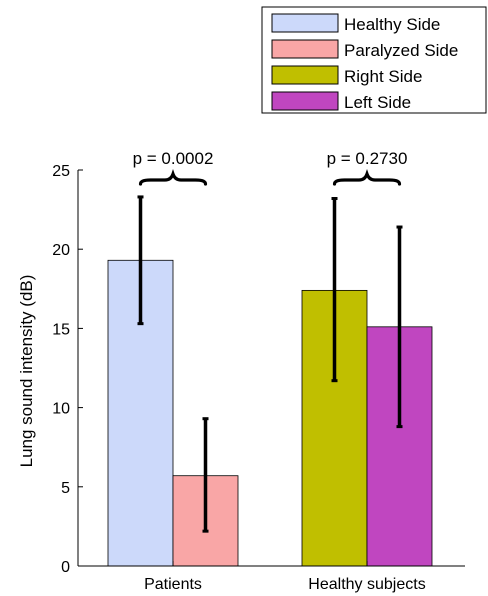 This screenshot has width=488, height=596. Describe the element at coordinates (392, 24) in the screenshot. I see `legend-label: Healthy Side` at that location.